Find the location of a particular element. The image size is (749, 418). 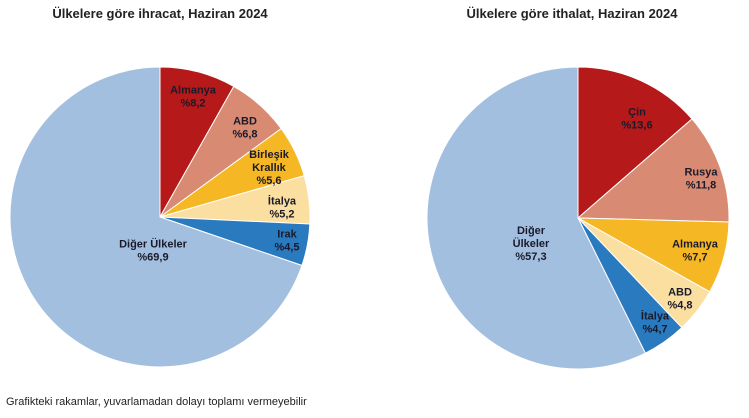

export-slice-label-3: İtalya %5,2 is located at coordinates (282, 208).